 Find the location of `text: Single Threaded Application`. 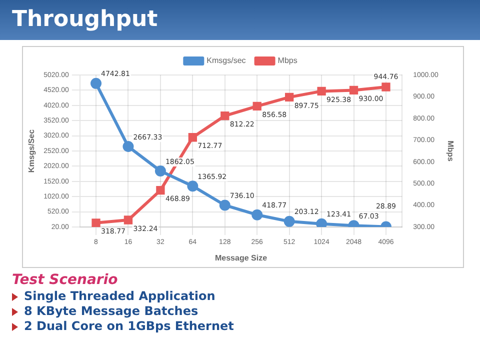

text: Single Threaded Application is located at coordinates (119, 296).